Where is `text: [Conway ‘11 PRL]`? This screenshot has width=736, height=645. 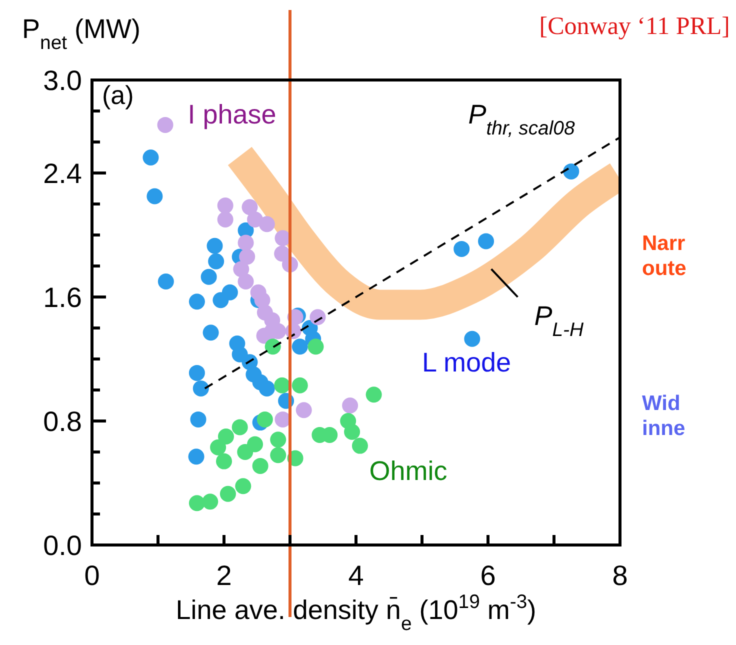
text: [Conway ‘11 PRL] is located at coordinates (634, 26).